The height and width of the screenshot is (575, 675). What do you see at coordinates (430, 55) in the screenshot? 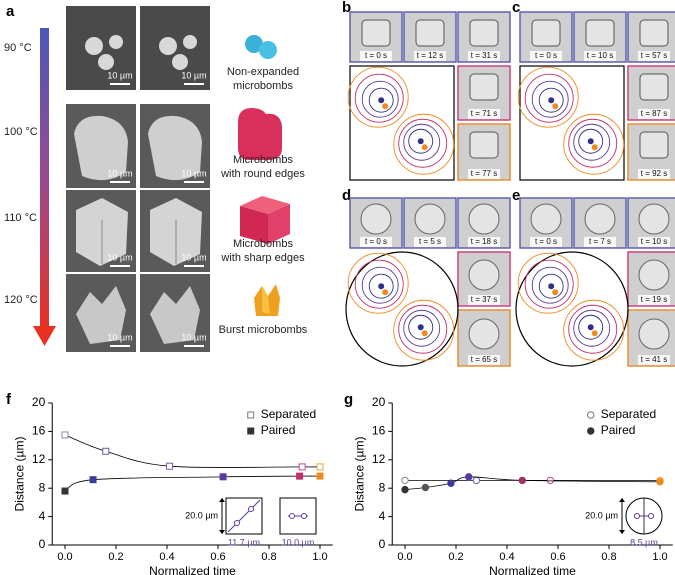
I see `time-label: t = 12 s` at bounding box center [430, 55].